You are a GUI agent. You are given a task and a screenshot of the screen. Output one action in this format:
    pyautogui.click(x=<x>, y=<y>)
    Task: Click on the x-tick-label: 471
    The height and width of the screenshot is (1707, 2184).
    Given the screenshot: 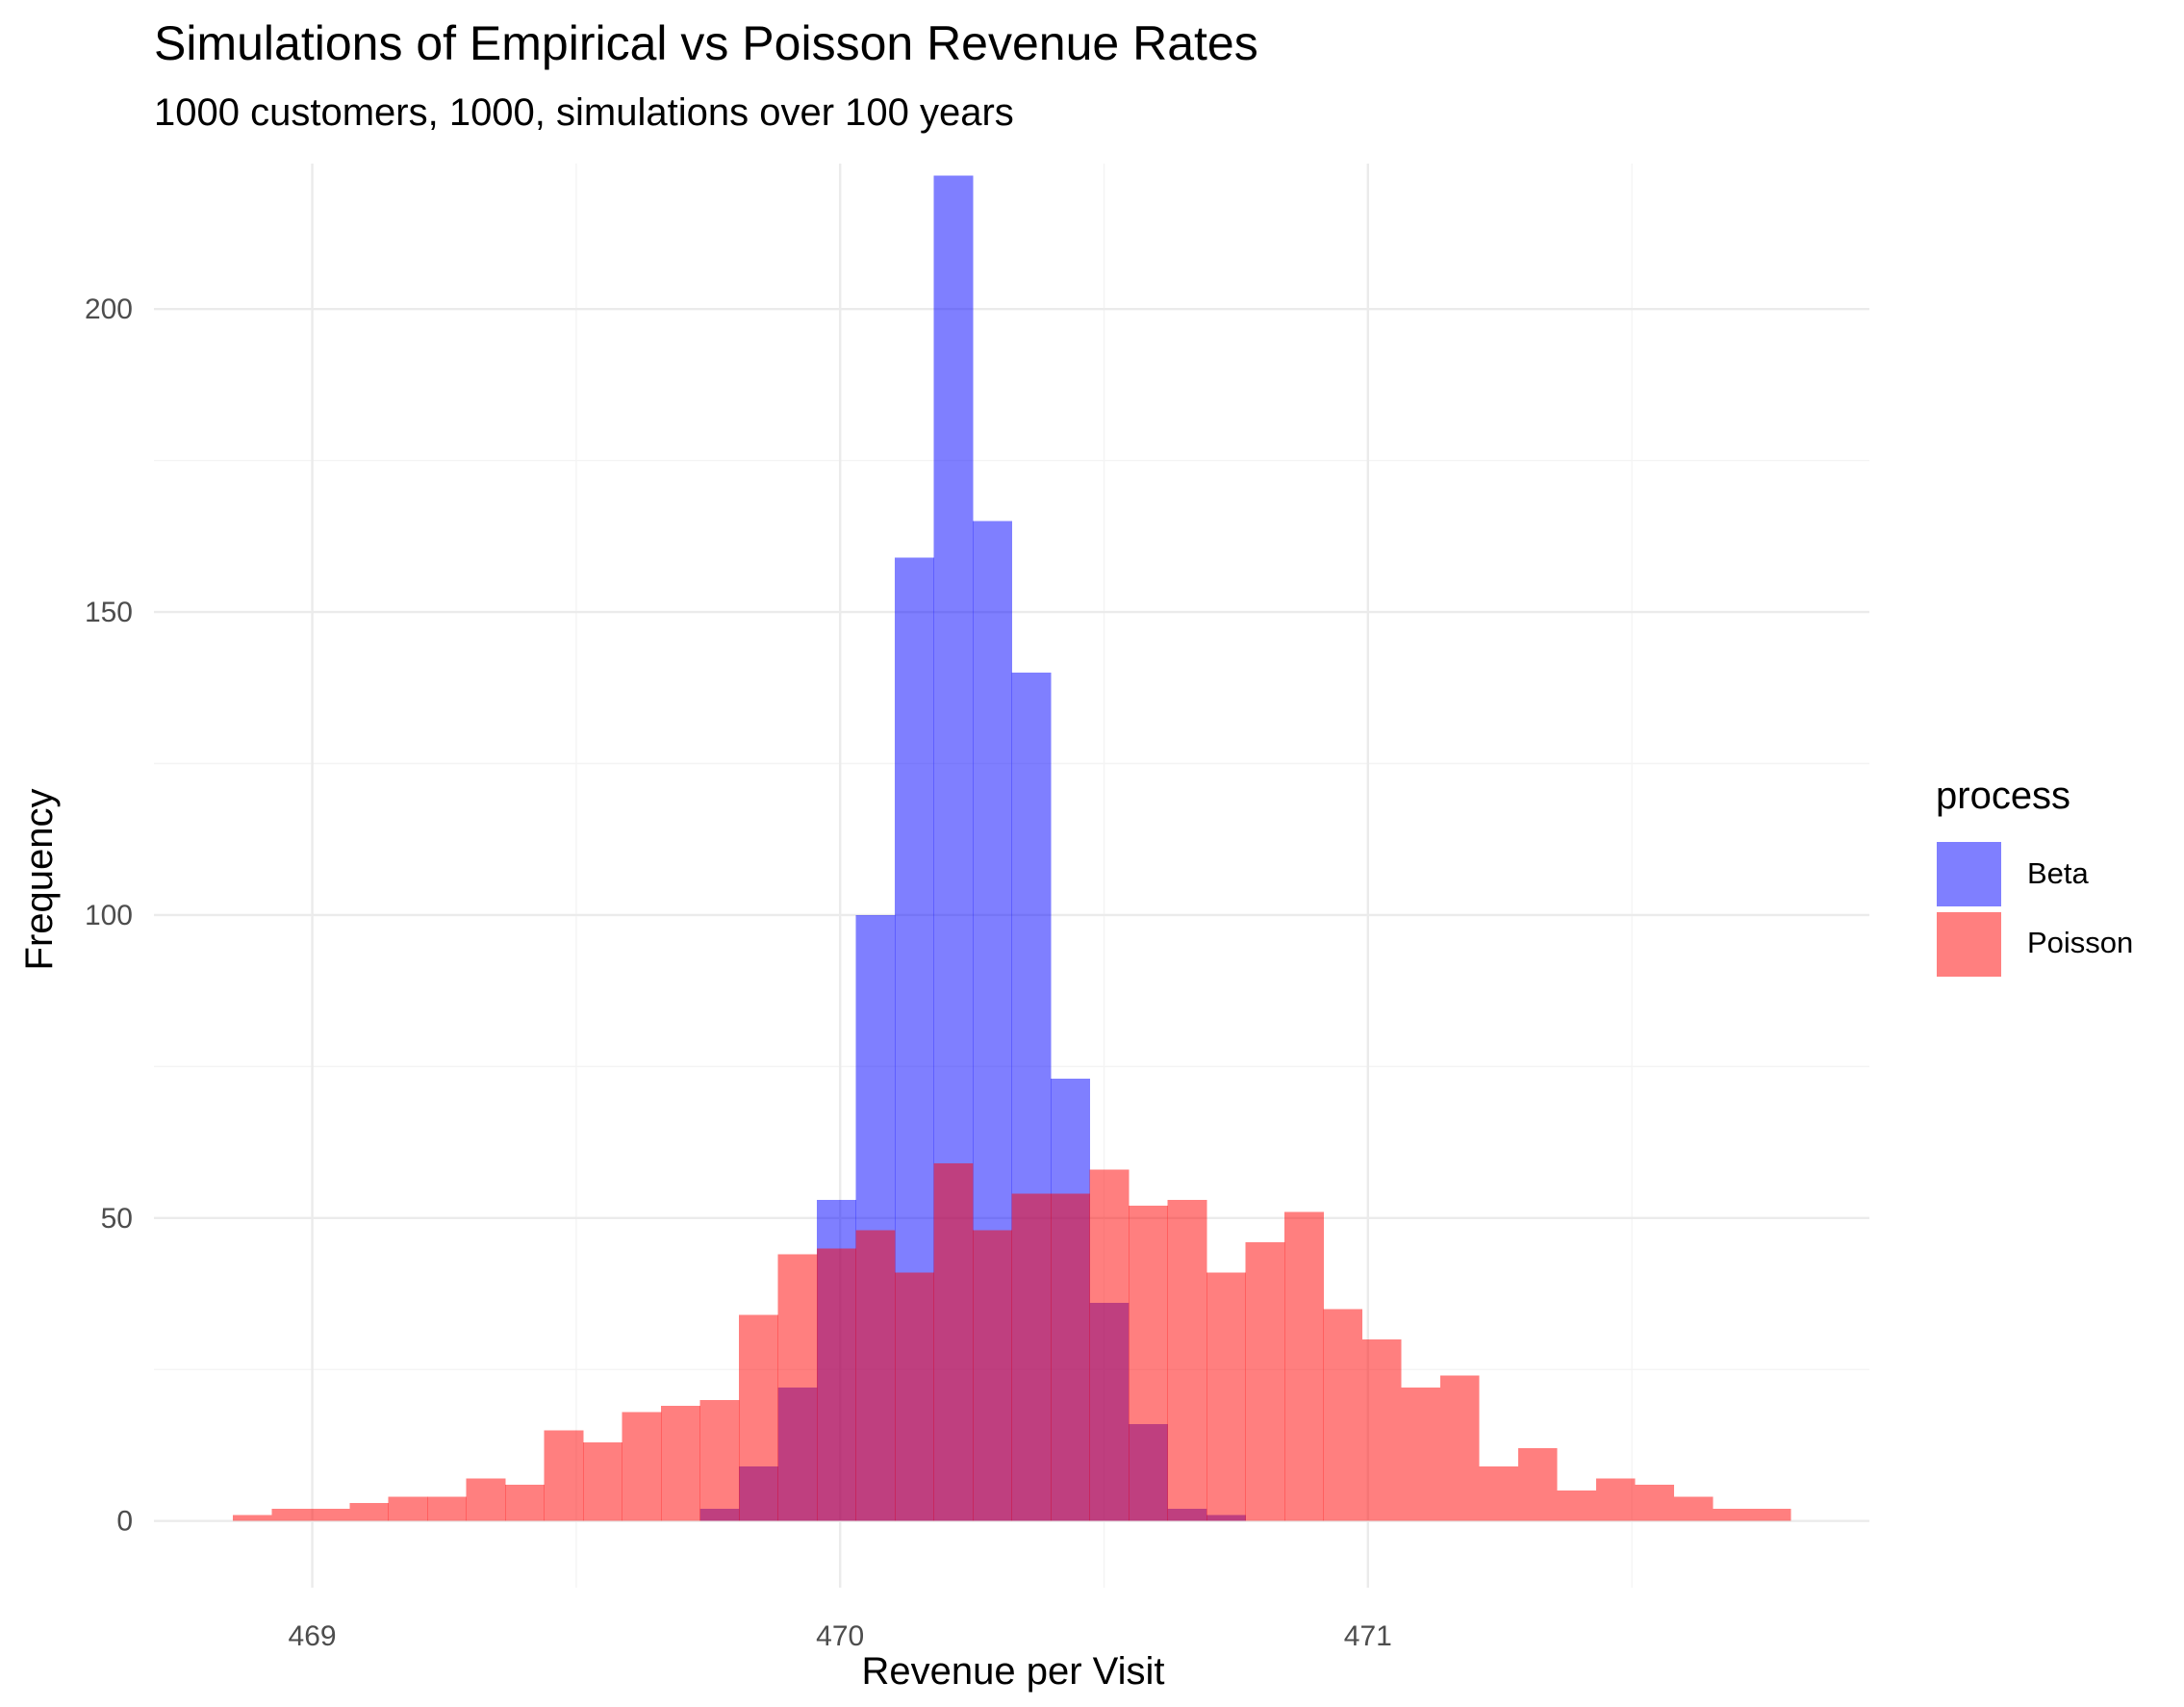 What is the action you would take?
    pyautogui.click(x=1368, y=1636)
    